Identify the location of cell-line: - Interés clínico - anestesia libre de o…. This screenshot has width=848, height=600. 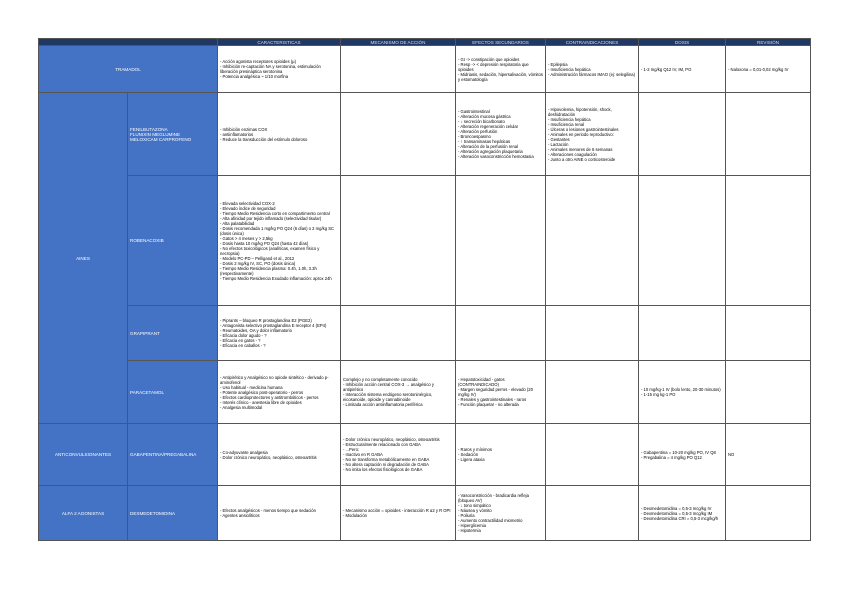
(261, 402).